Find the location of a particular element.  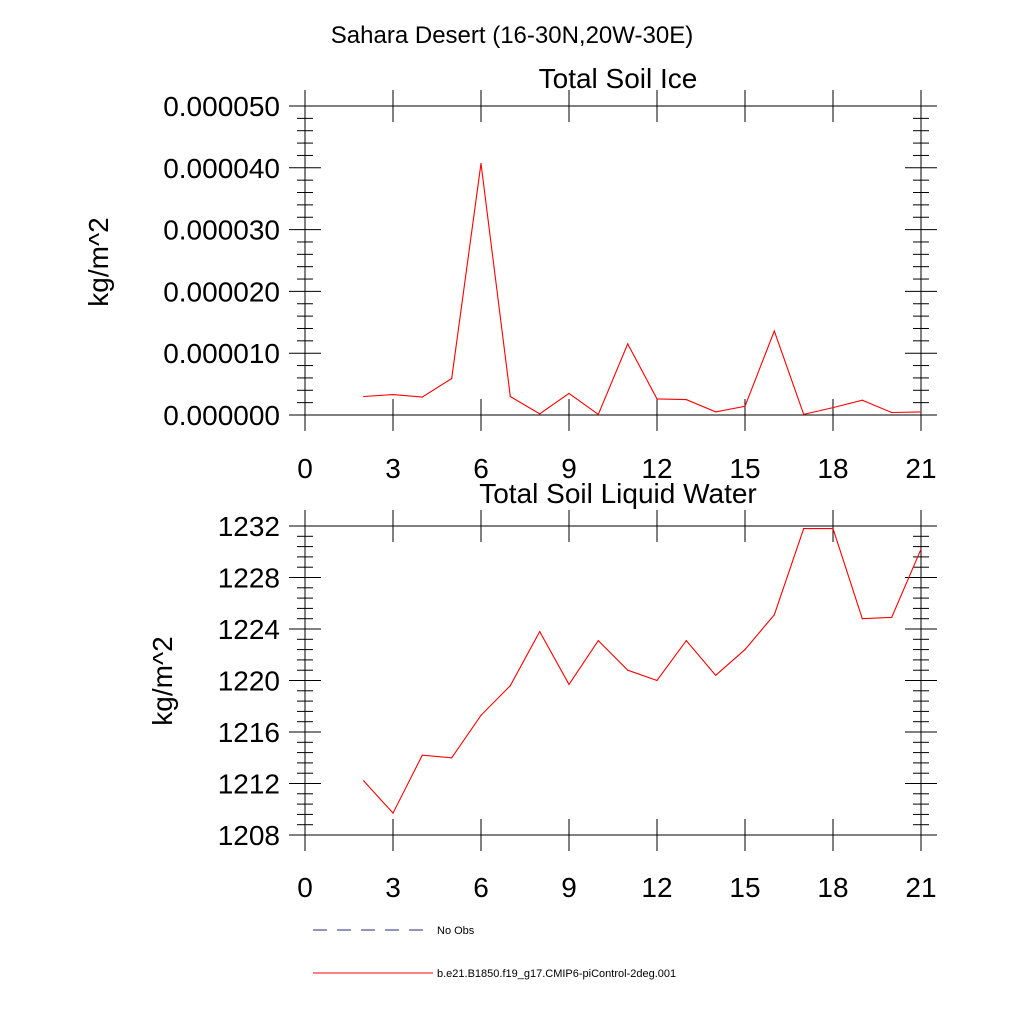

y-tick-label: 0.000040 is located at coordinates (221, 168).